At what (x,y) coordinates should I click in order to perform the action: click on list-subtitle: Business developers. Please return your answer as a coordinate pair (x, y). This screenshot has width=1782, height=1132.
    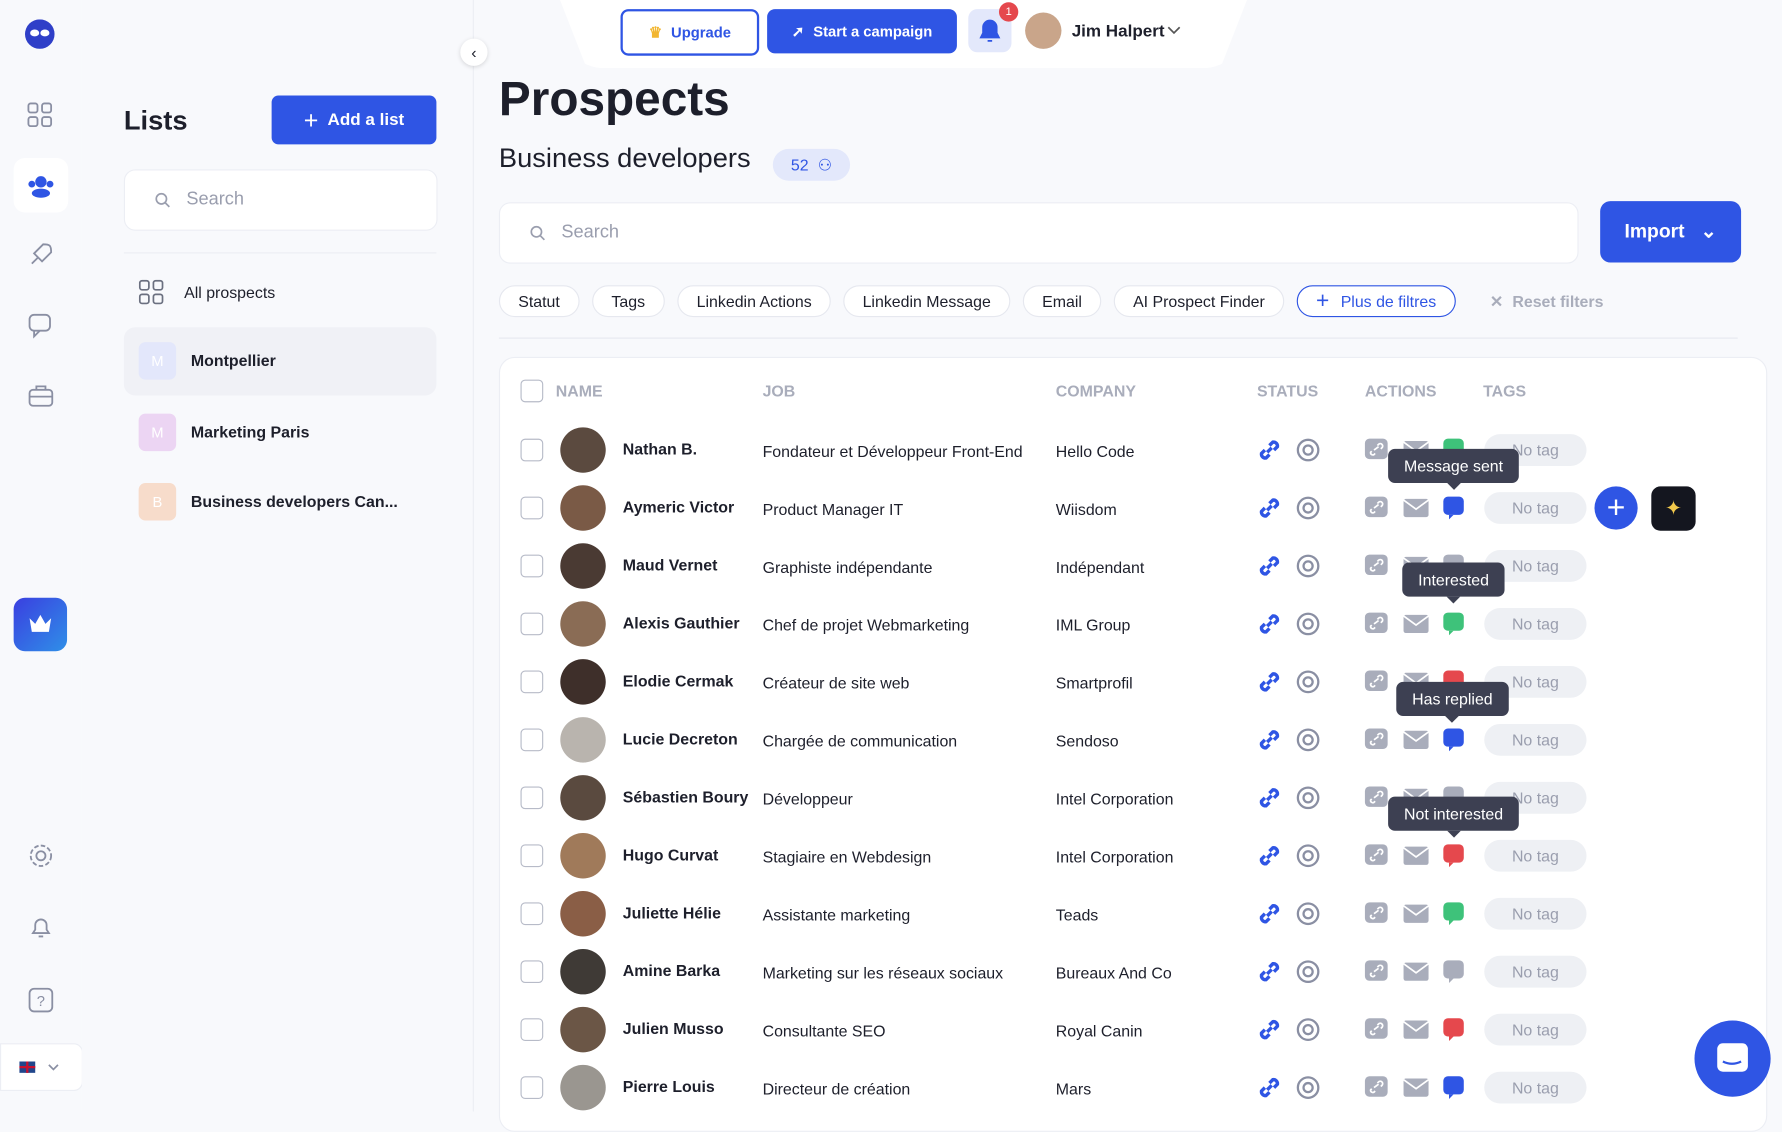
    Looking at the image, I should click on (624, 158).